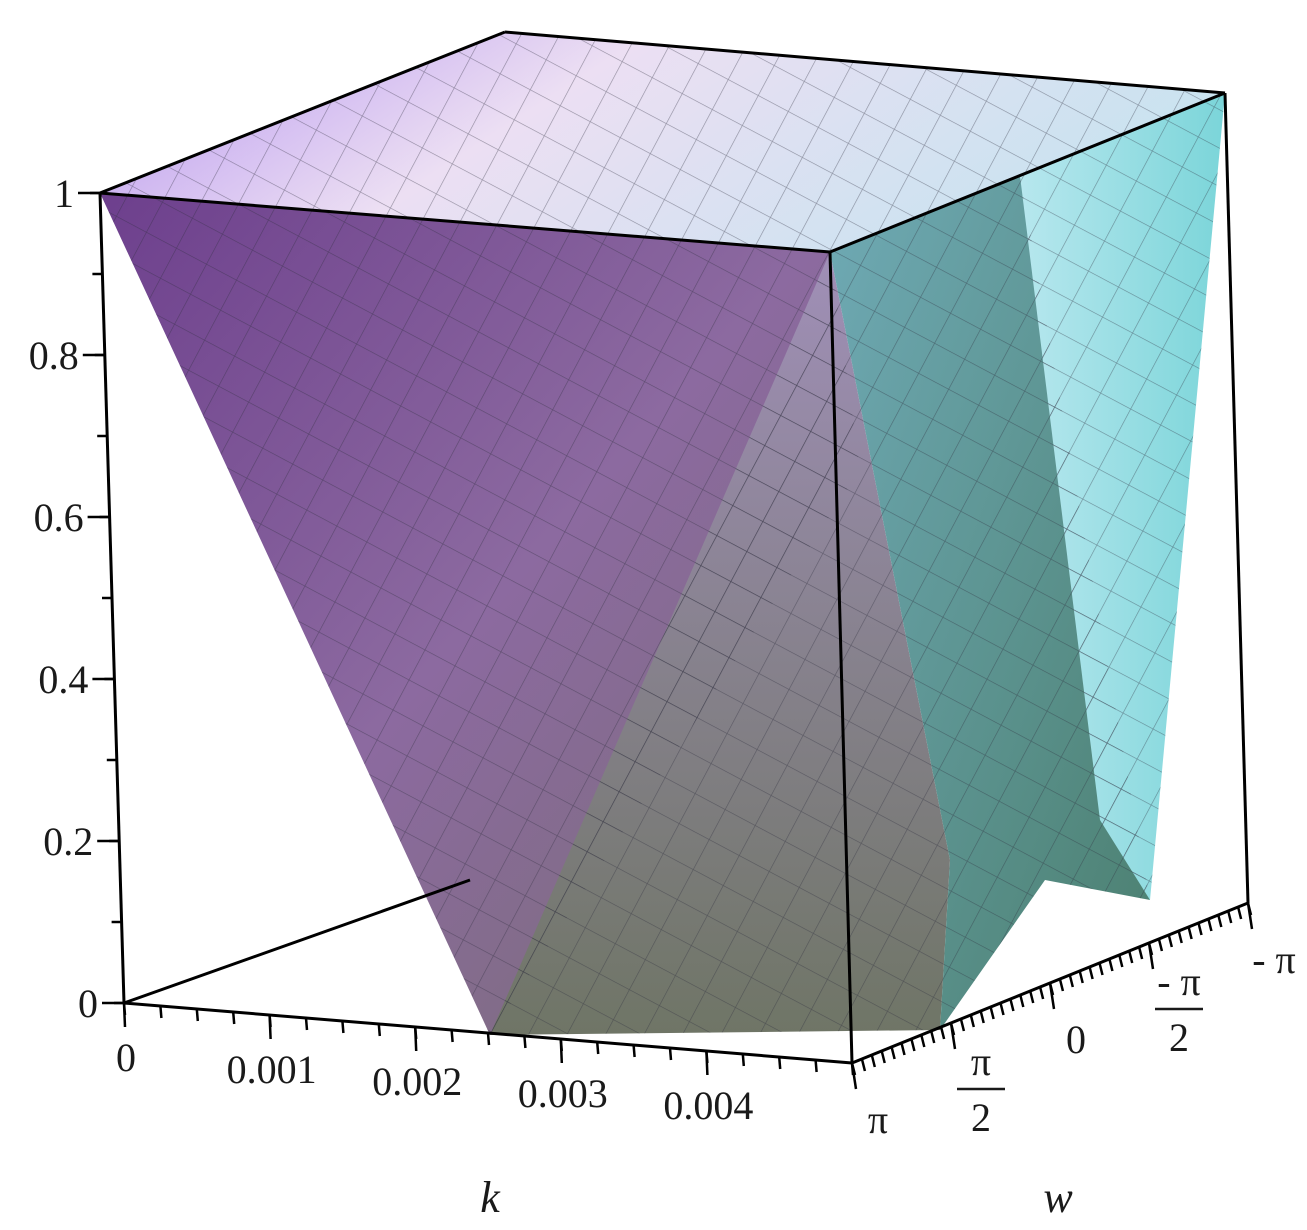  I want to click on x-axis-title: k, so click(490, 1197).